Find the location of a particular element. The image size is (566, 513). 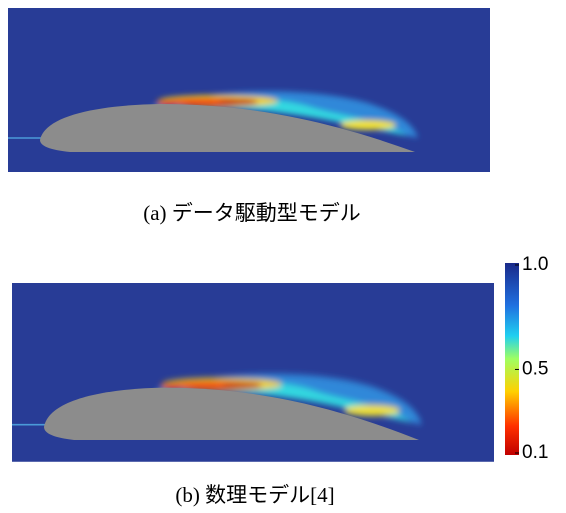

colorbar-tick-label: 0.5 is located at coordinates (535, 368).